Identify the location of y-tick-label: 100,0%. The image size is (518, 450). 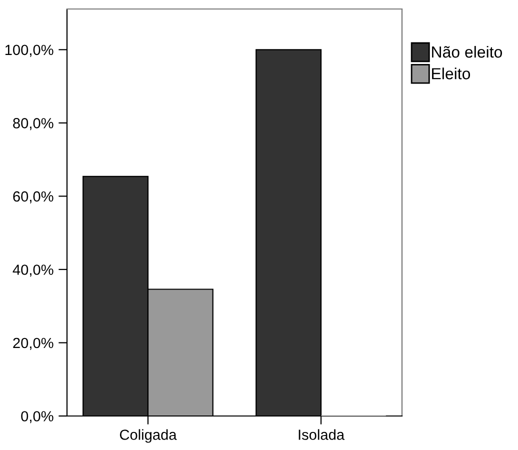
(29, 50).